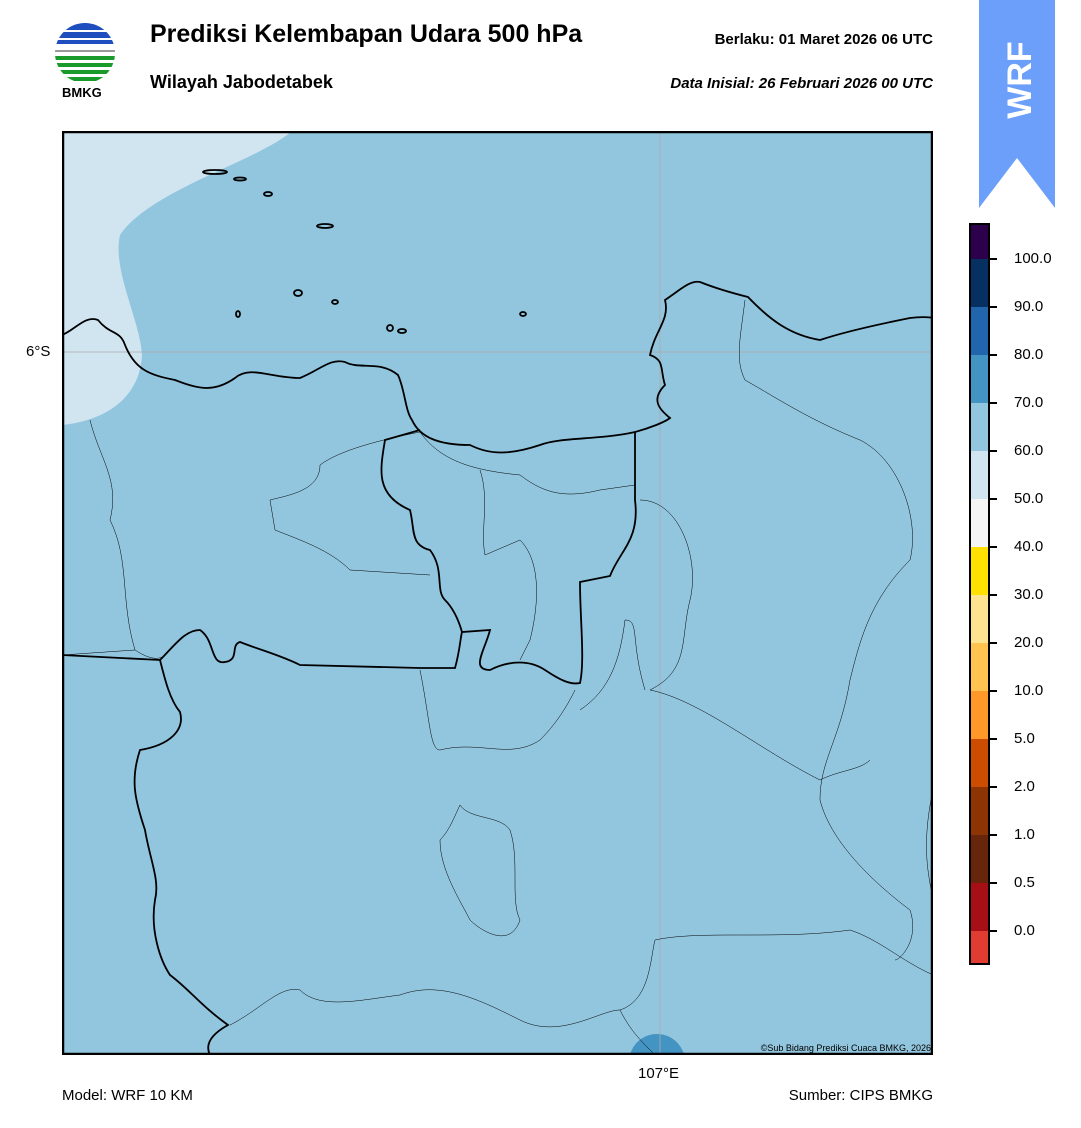 This screenshot has width=1081, height=1128. What do you see at coordinates (82, 92) in the screenshot?
I see `logo-text: BMKG` at bounding box center [82, 92].